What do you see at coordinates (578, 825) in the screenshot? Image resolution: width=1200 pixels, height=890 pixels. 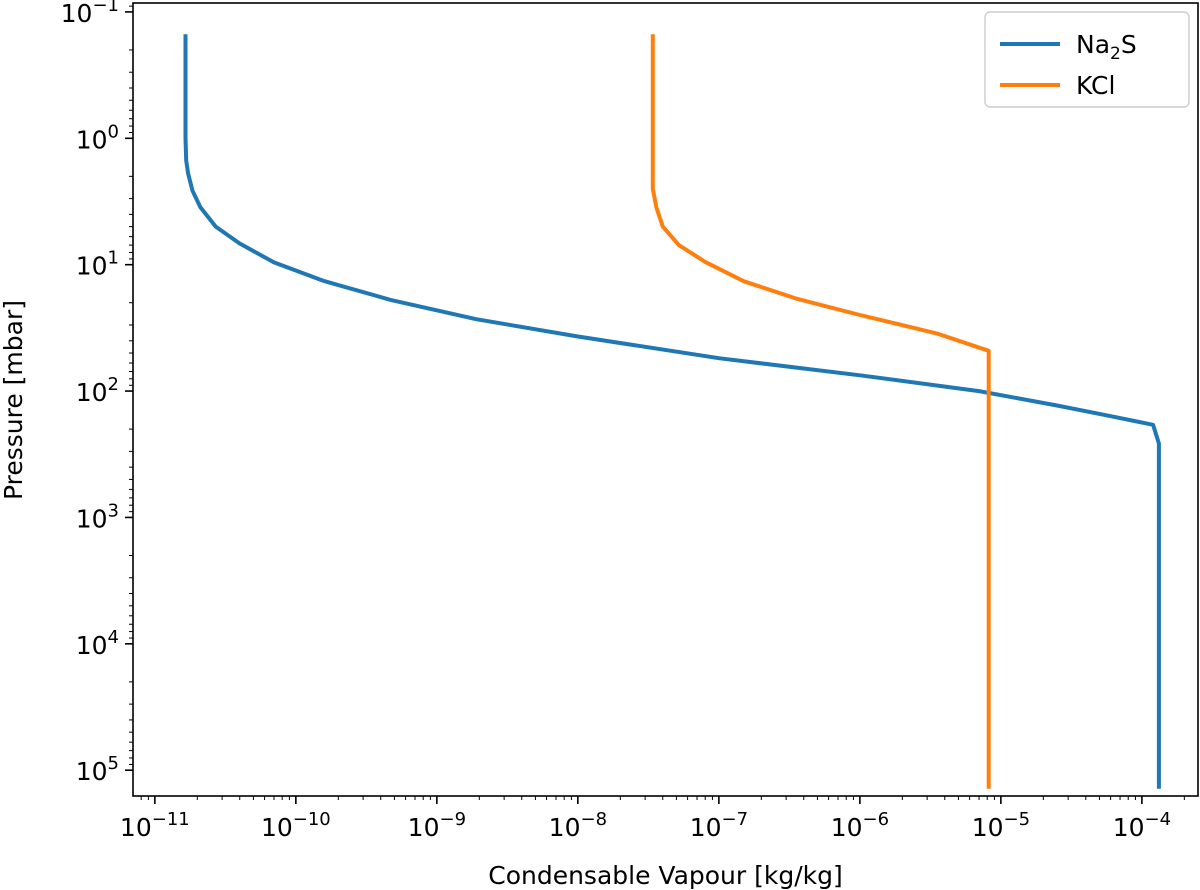 I see `x-tick-label-3: 10⁻⁸` at bounding box center [578, 825].